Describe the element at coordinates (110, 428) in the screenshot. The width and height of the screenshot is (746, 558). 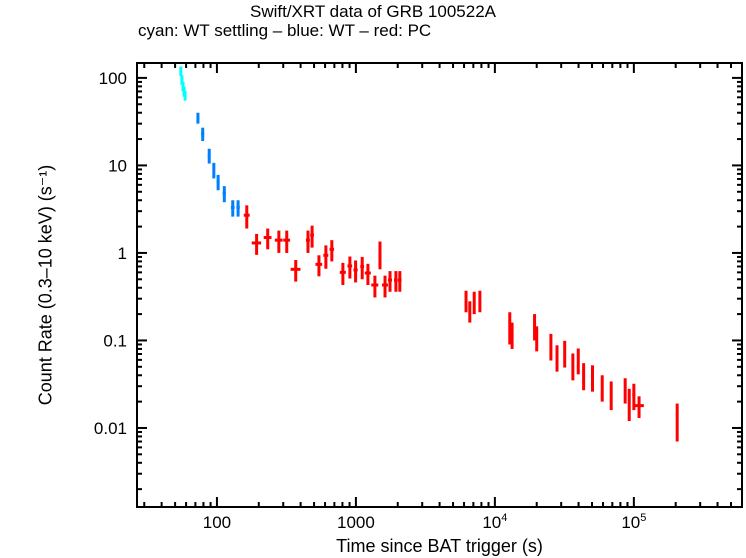
I see `y-tick-label: 0.01` at that location.